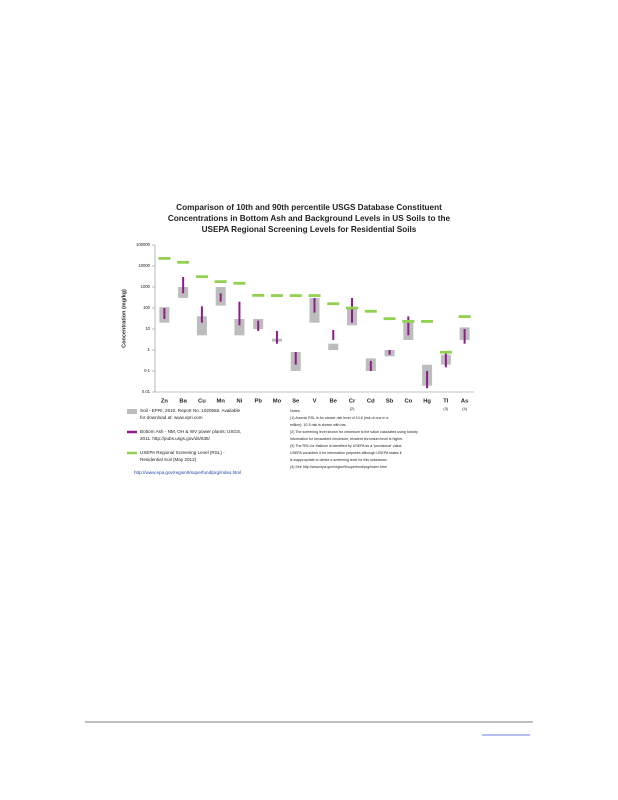  Describe the element at coordinates (146, 286) in the screenshot. I see `y-tick-label: 1000` at that location.